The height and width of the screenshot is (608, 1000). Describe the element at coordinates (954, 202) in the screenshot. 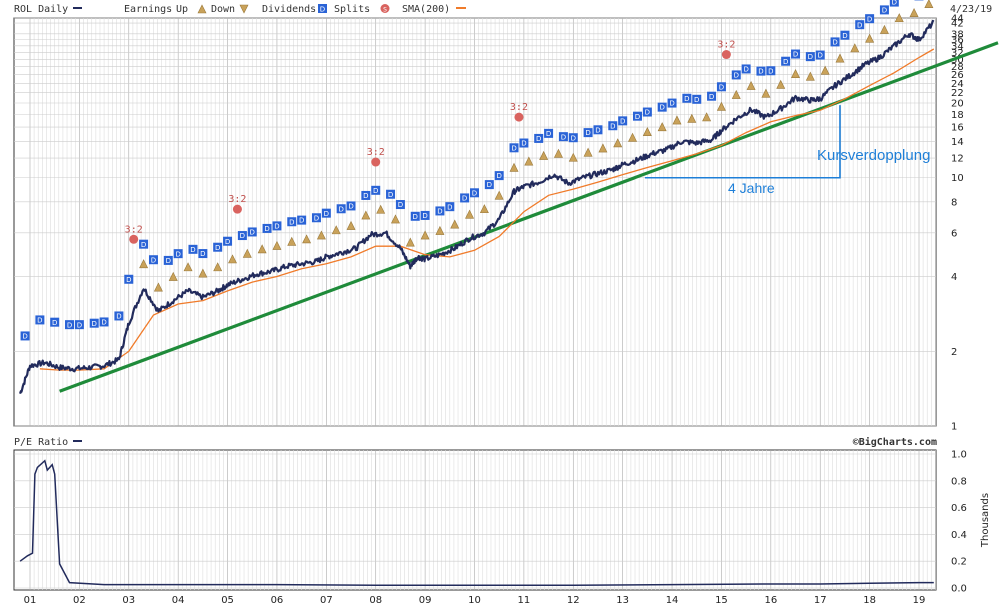

I see `y-tick-label: 8` at that location.